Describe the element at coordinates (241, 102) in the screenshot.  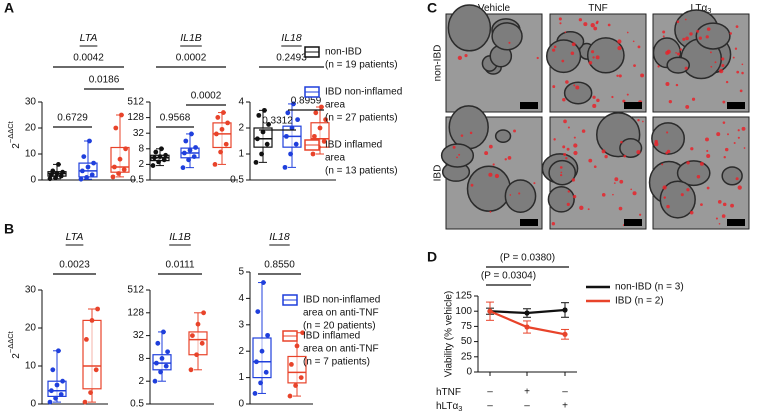
I see `y-tick-label: 4` at that location.